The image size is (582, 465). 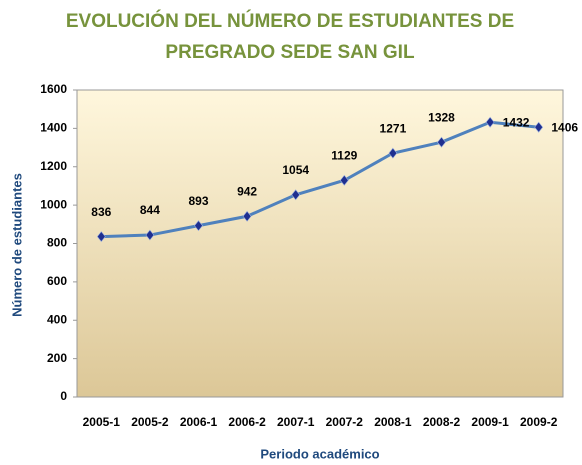 What do you see at coordinates (319, 453) in the screenshot?
I see `x-axis-label: Periodo académico` at bounding box center [319, 453].